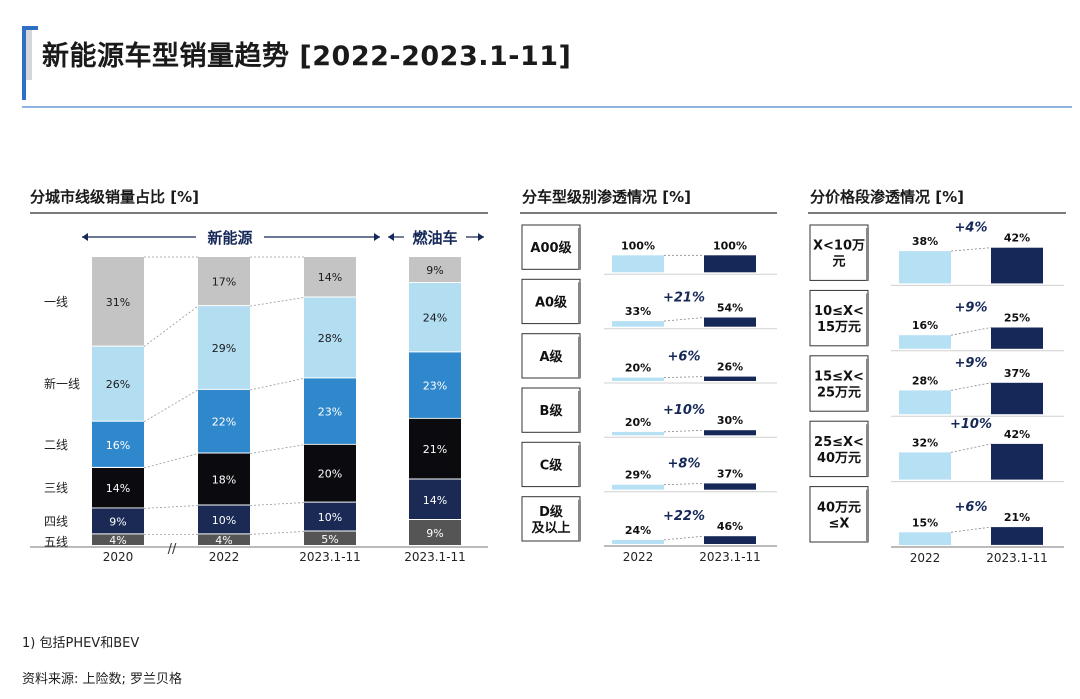 This screenshot has width=1080, height=699. Describe the element at coordinates (638, 245) in the screenshot. I see `value-label-2022: 100%` at that location.